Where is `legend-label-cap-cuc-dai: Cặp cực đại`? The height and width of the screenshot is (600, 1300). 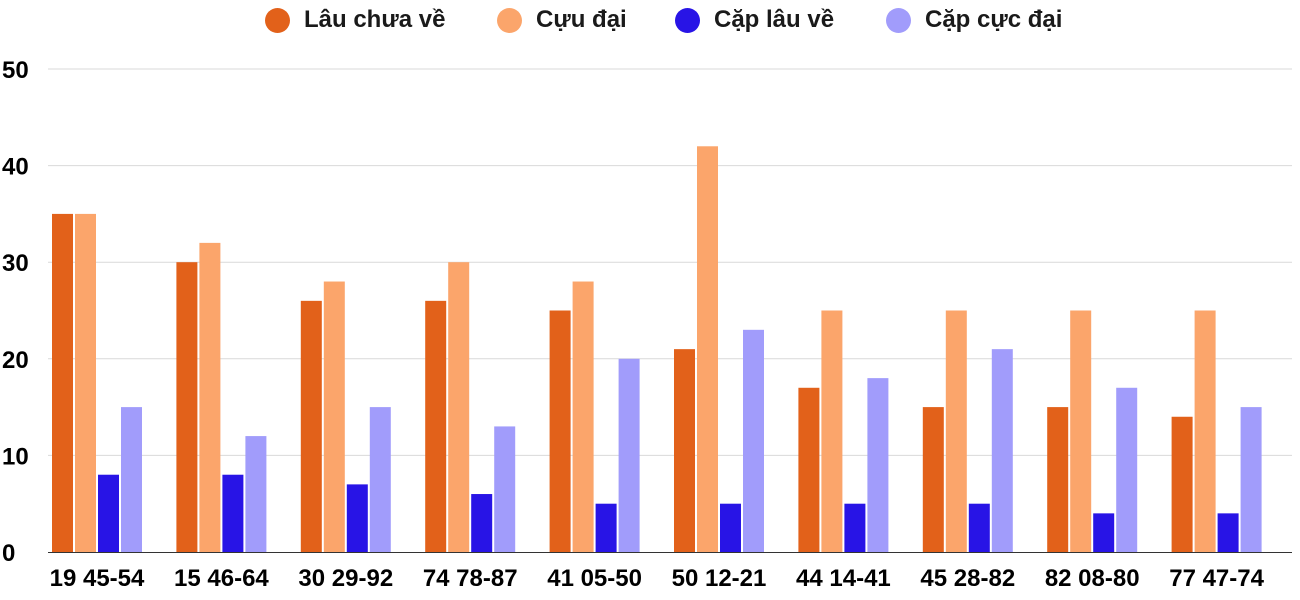
legend-label-cap-cuc-dai: Cặp cực đại is located at coordinates (994, 19).